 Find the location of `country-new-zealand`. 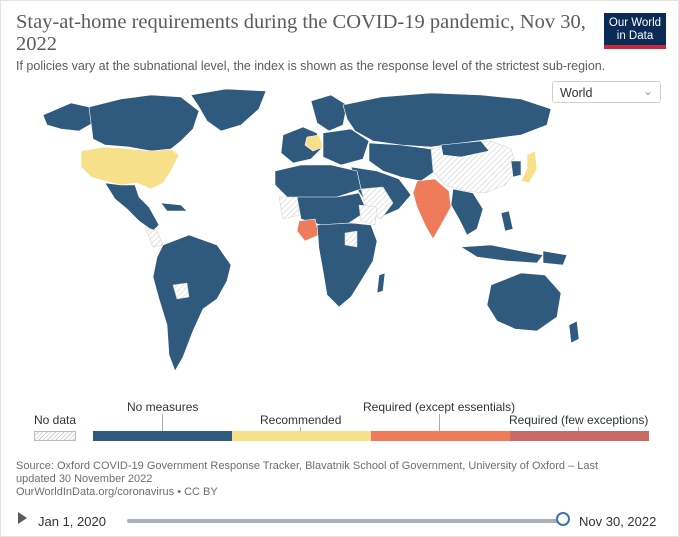

country-new-zealand is located at coordinates (574, 332).